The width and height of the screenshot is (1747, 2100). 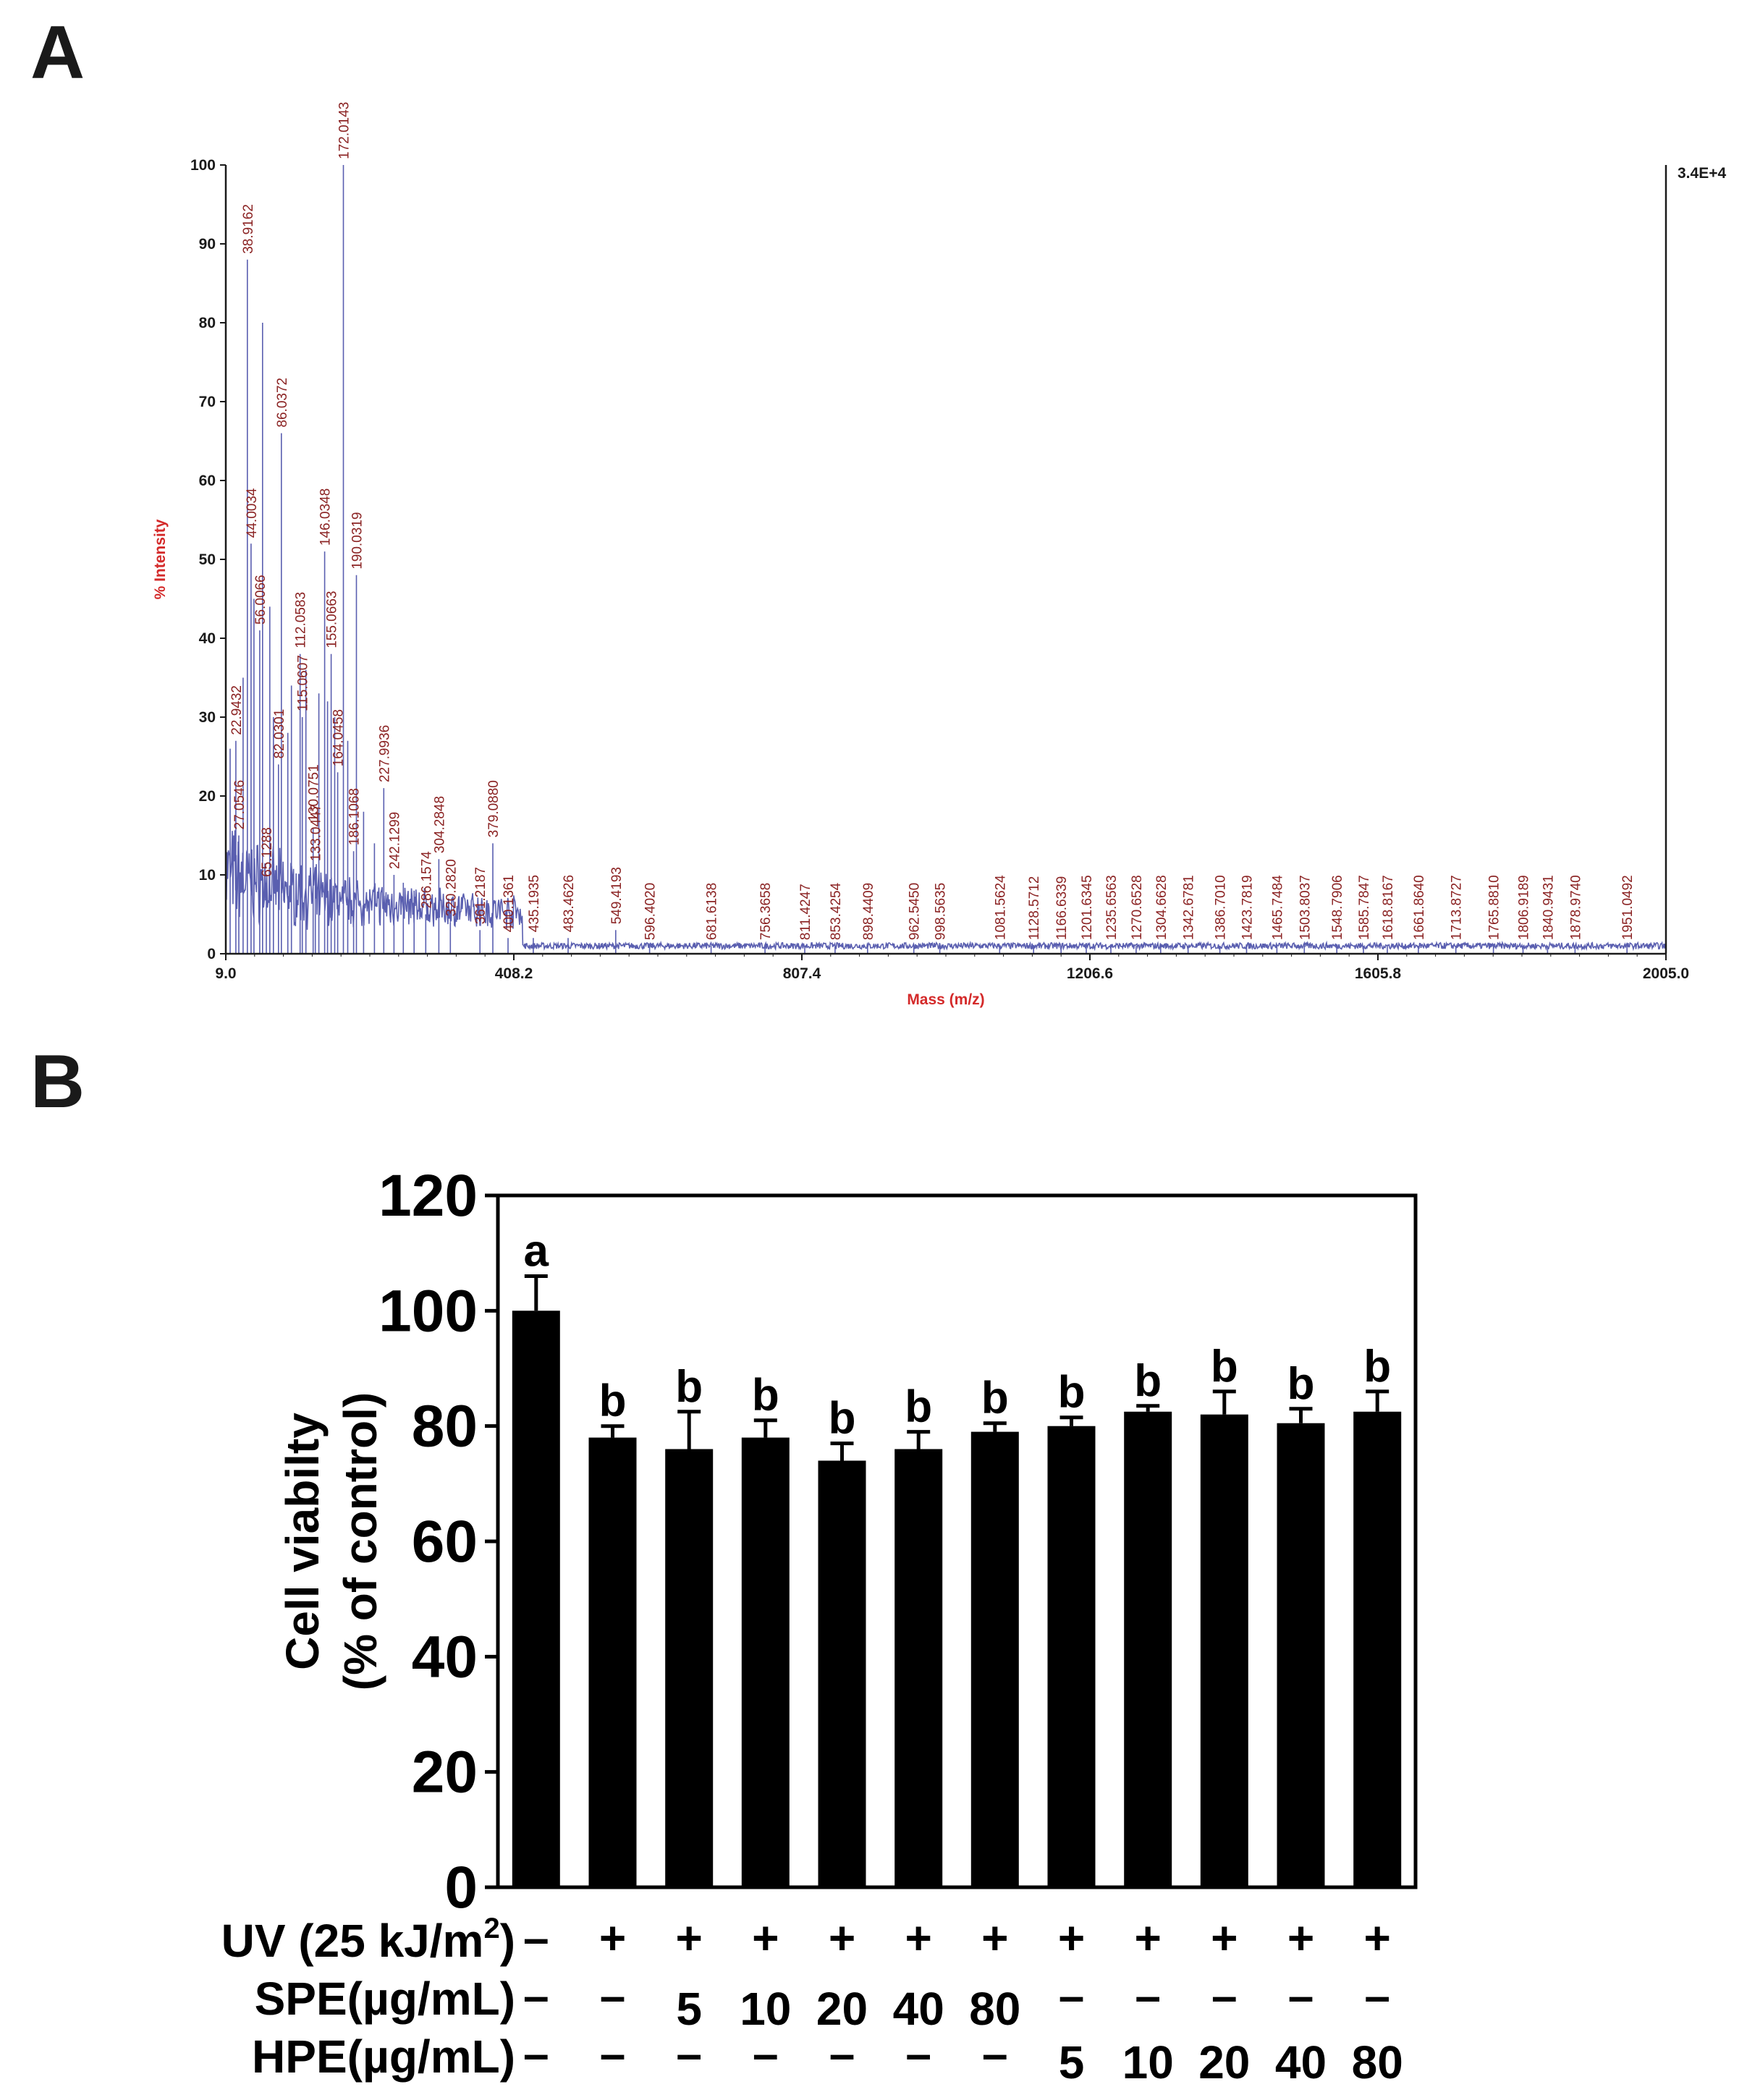 What do you see at coordinates (494, 808) in the screenshot?
I see `peak-label: 379.0880` at bounding box center [494, 808].